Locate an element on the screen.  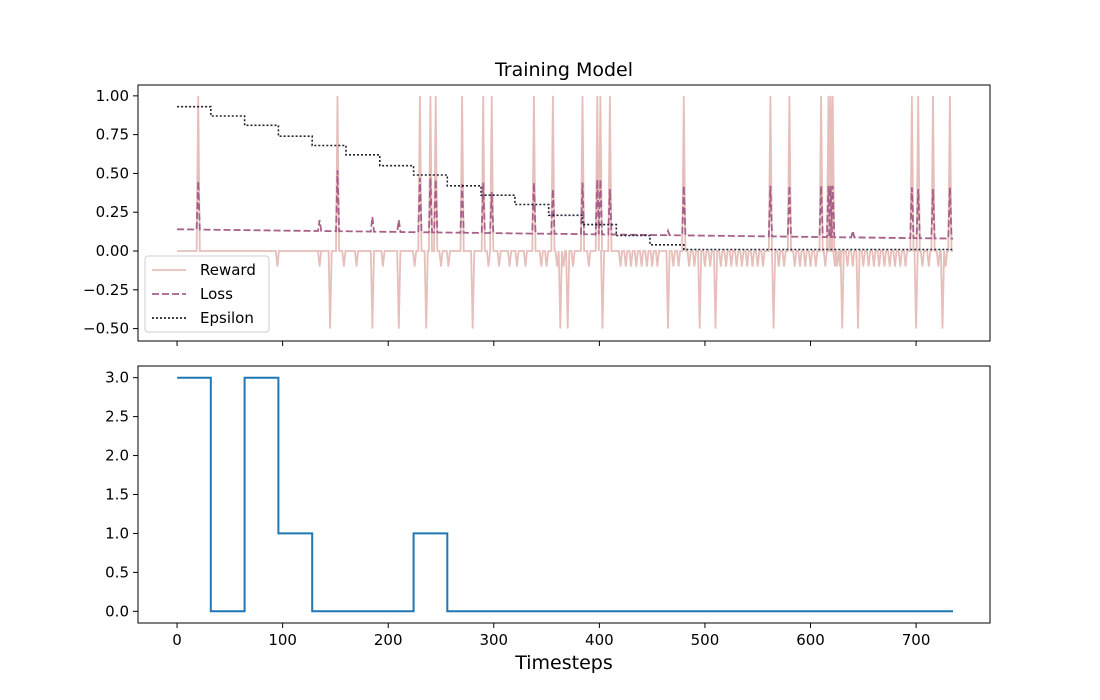
legend-box is located at coordinates (207, 294).